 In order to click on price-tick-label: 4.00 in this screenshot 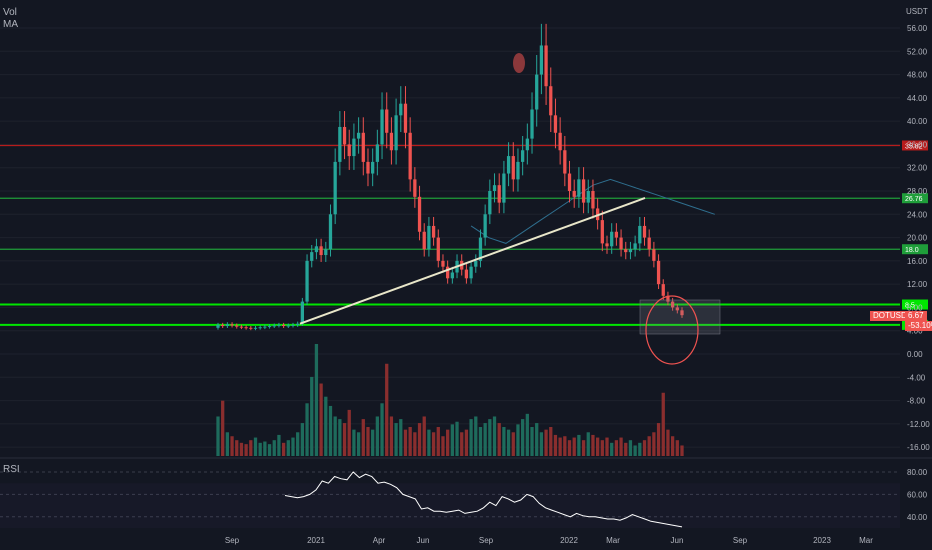, I will do `click(915, 331)`.